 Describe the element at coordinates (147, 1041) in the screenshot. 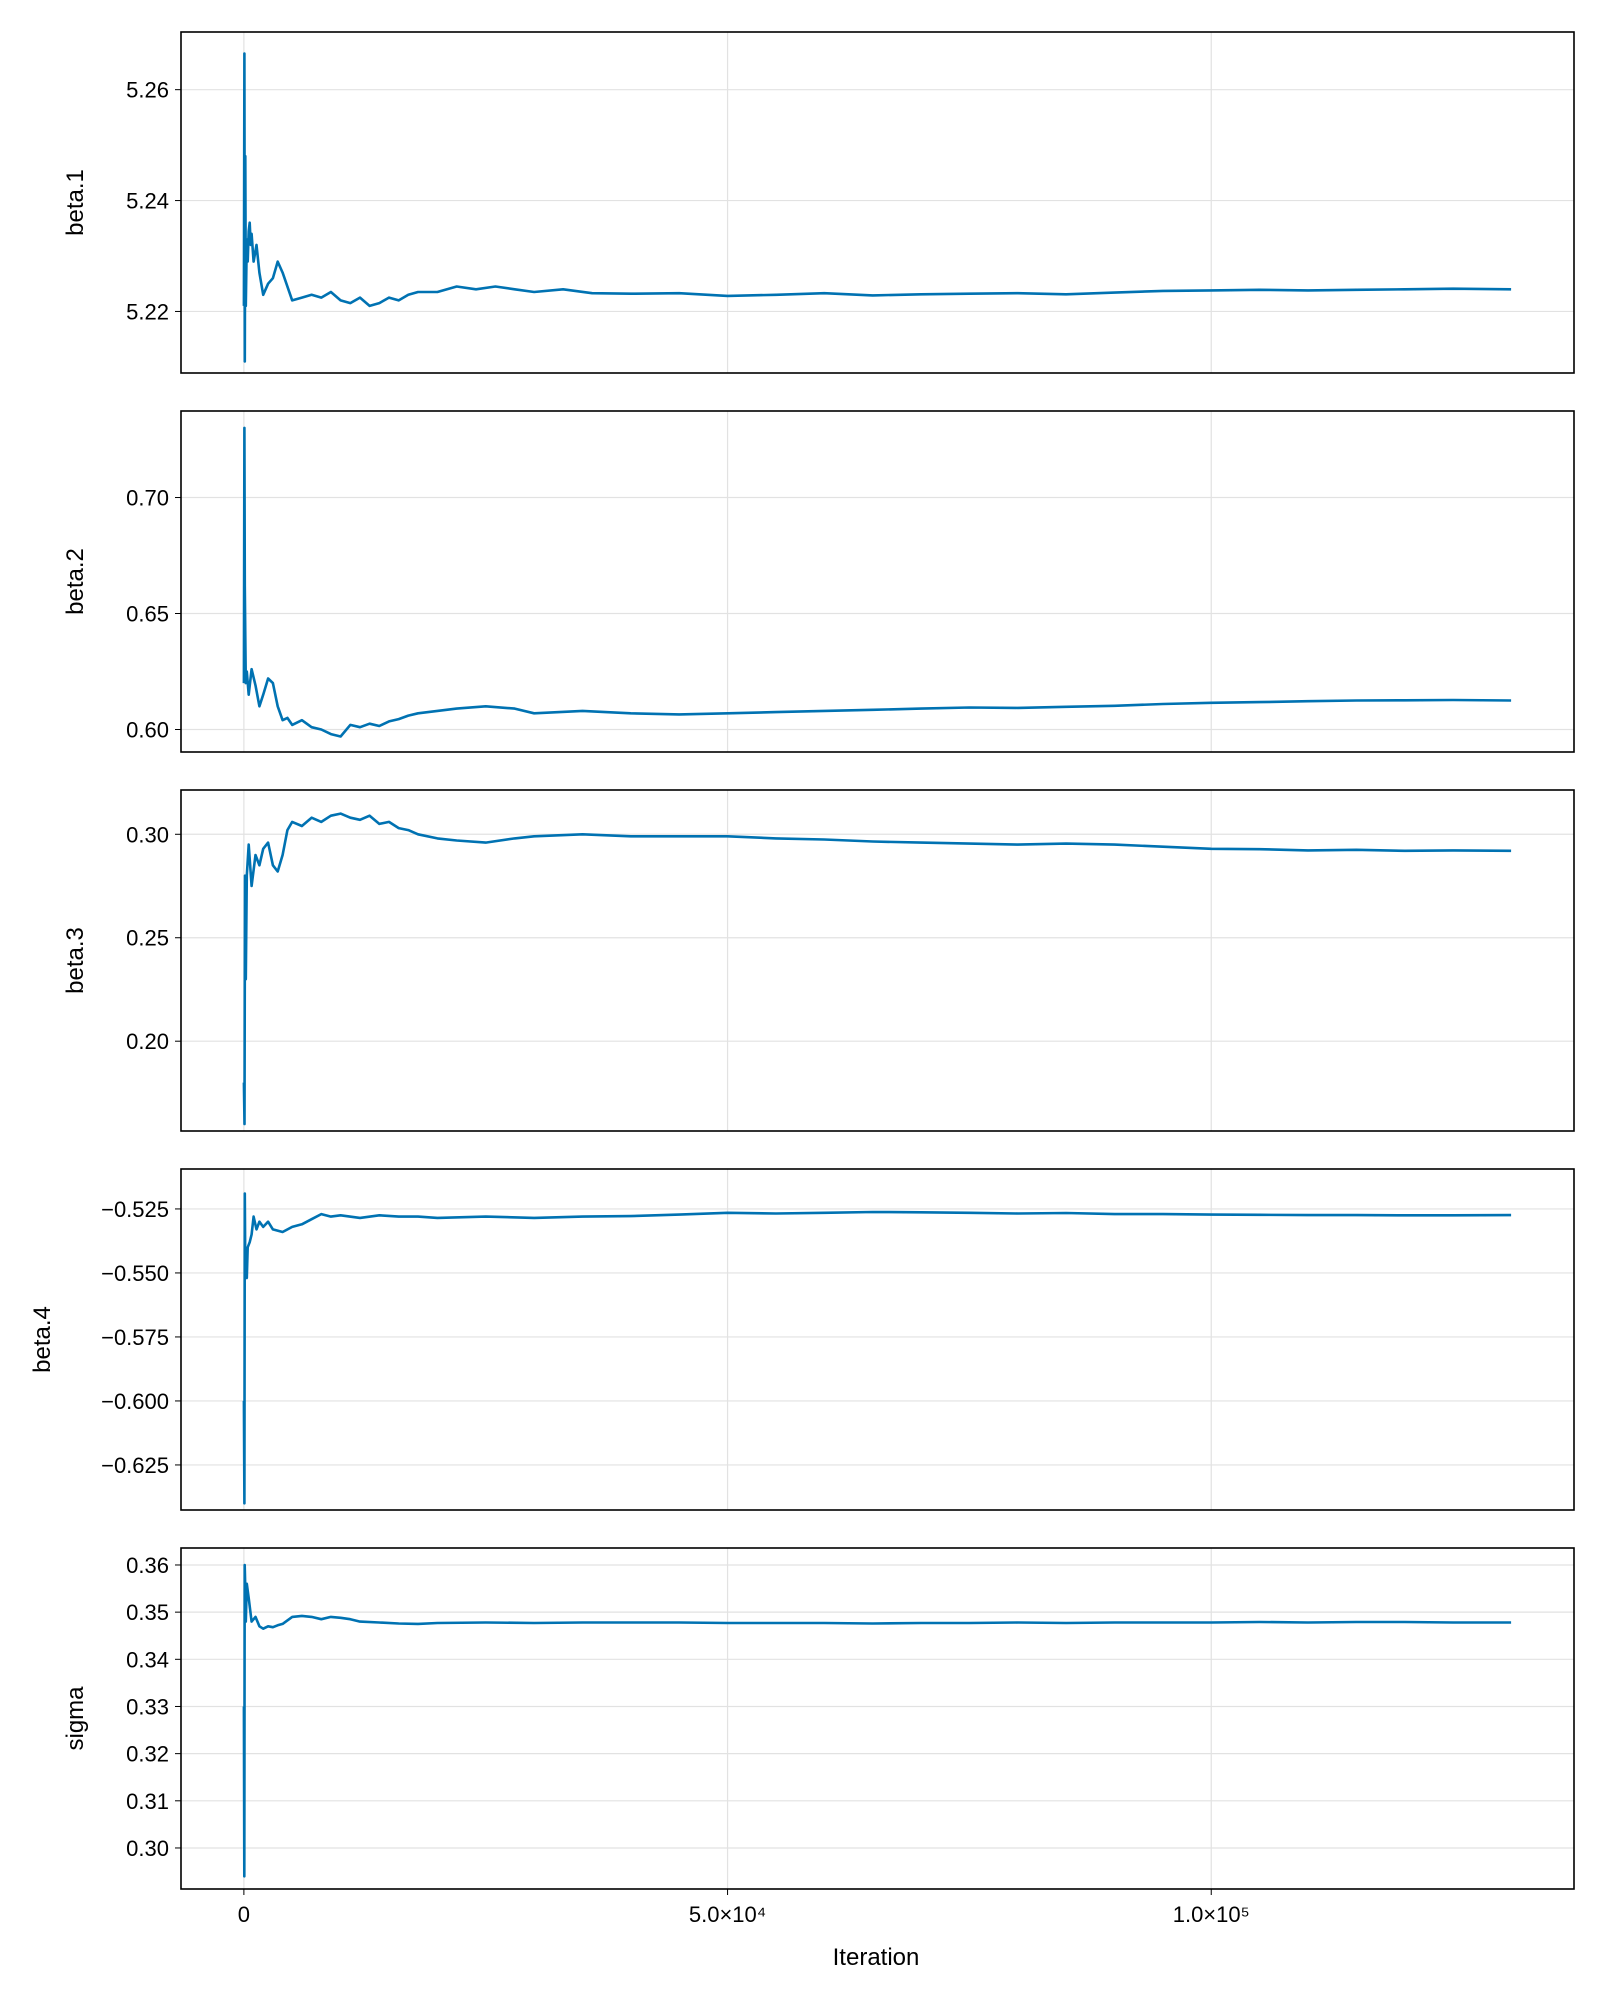

I see `y-tick-label: 0.20` at that location.